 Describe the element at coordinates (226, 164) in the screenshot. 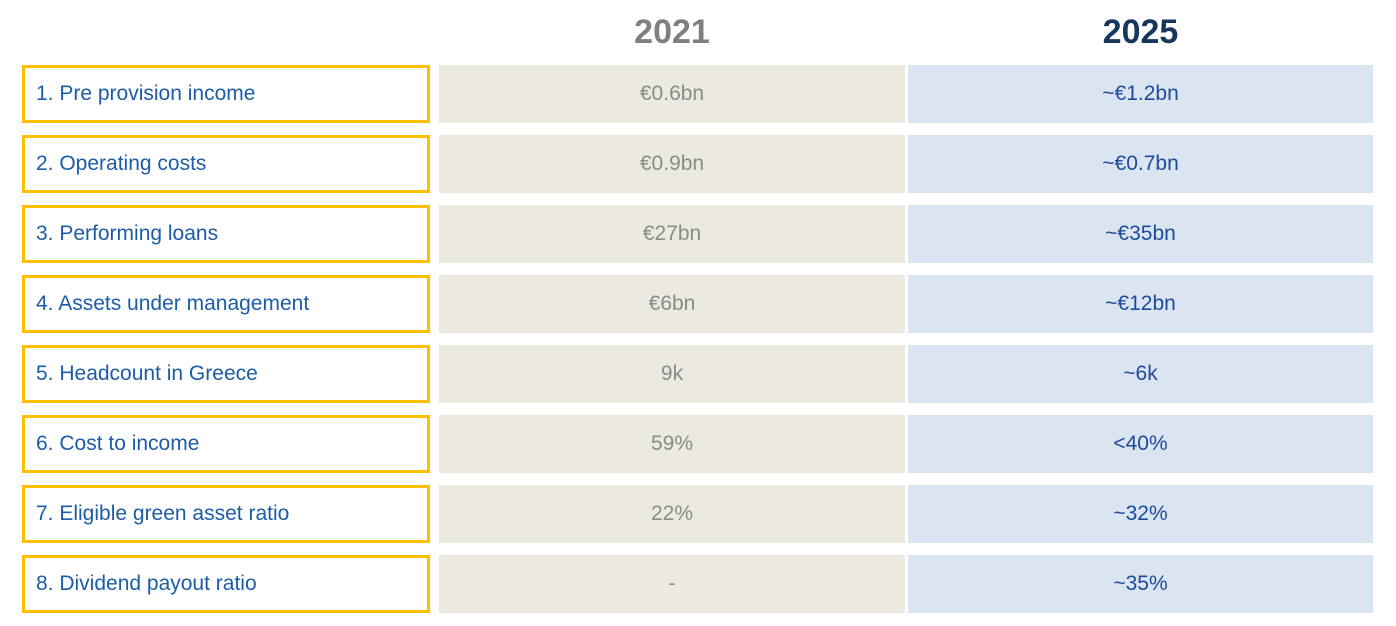

I see `metric-label-box: 2. Operating costs` at that location.